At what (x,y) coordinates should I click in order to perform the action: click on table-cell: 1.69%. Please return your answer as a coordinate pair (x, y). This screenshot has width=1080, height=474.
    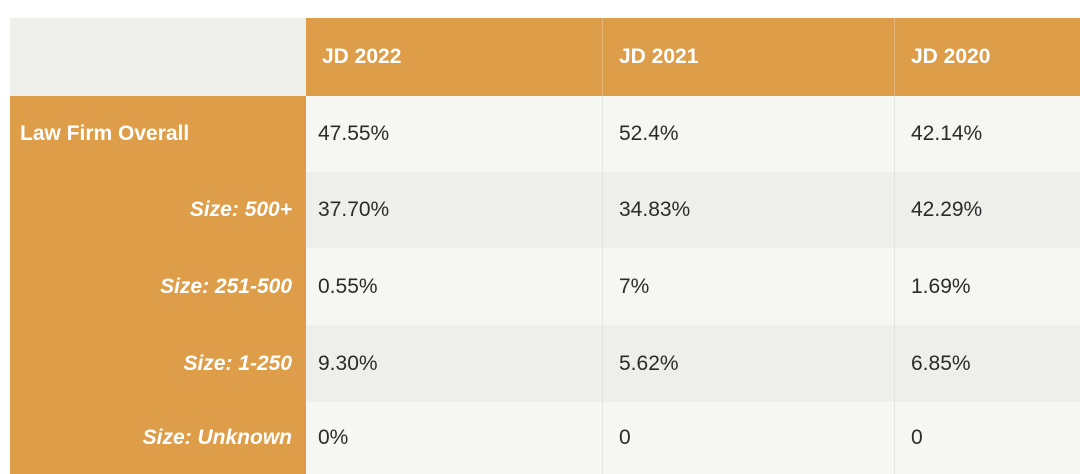
    Looking at the image, I should click on (987, 286).